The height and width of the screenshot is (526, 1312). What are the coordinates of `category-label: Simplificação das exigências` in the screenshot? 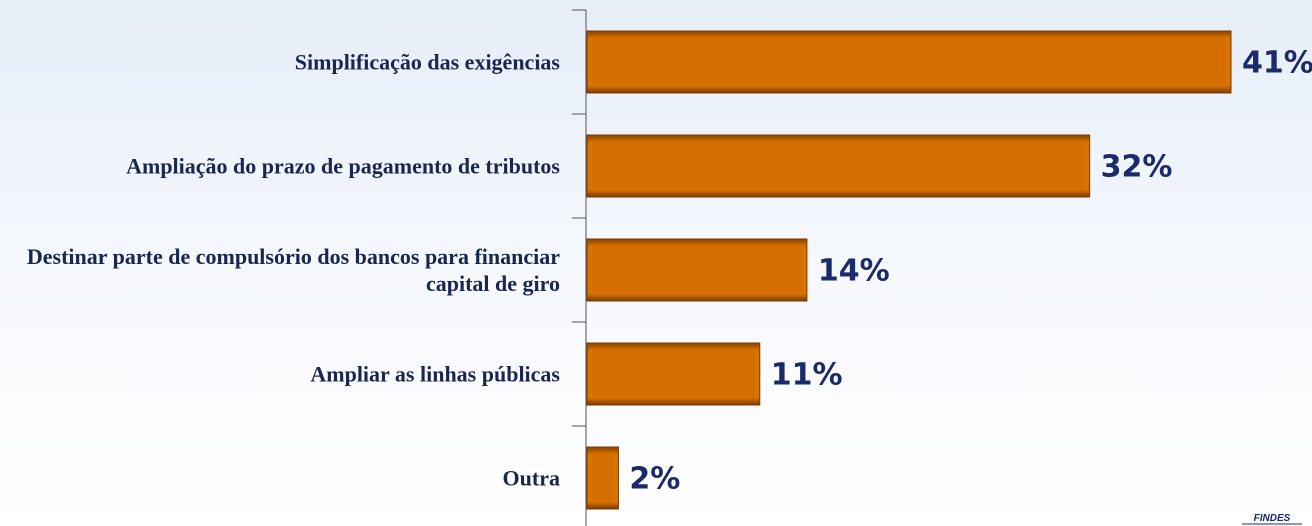 It's located at (427, 62).